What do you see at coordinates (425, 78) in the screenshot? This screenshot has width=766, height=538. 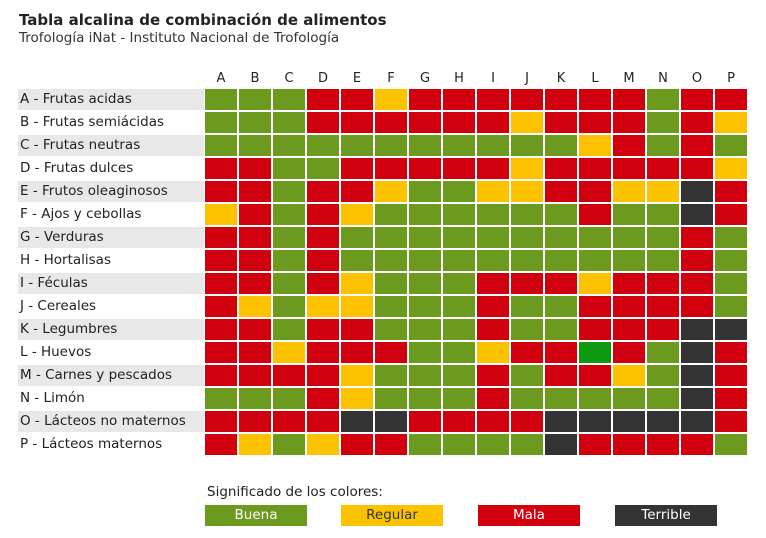 I see `column-header: G` at bounding box center [425, 78].